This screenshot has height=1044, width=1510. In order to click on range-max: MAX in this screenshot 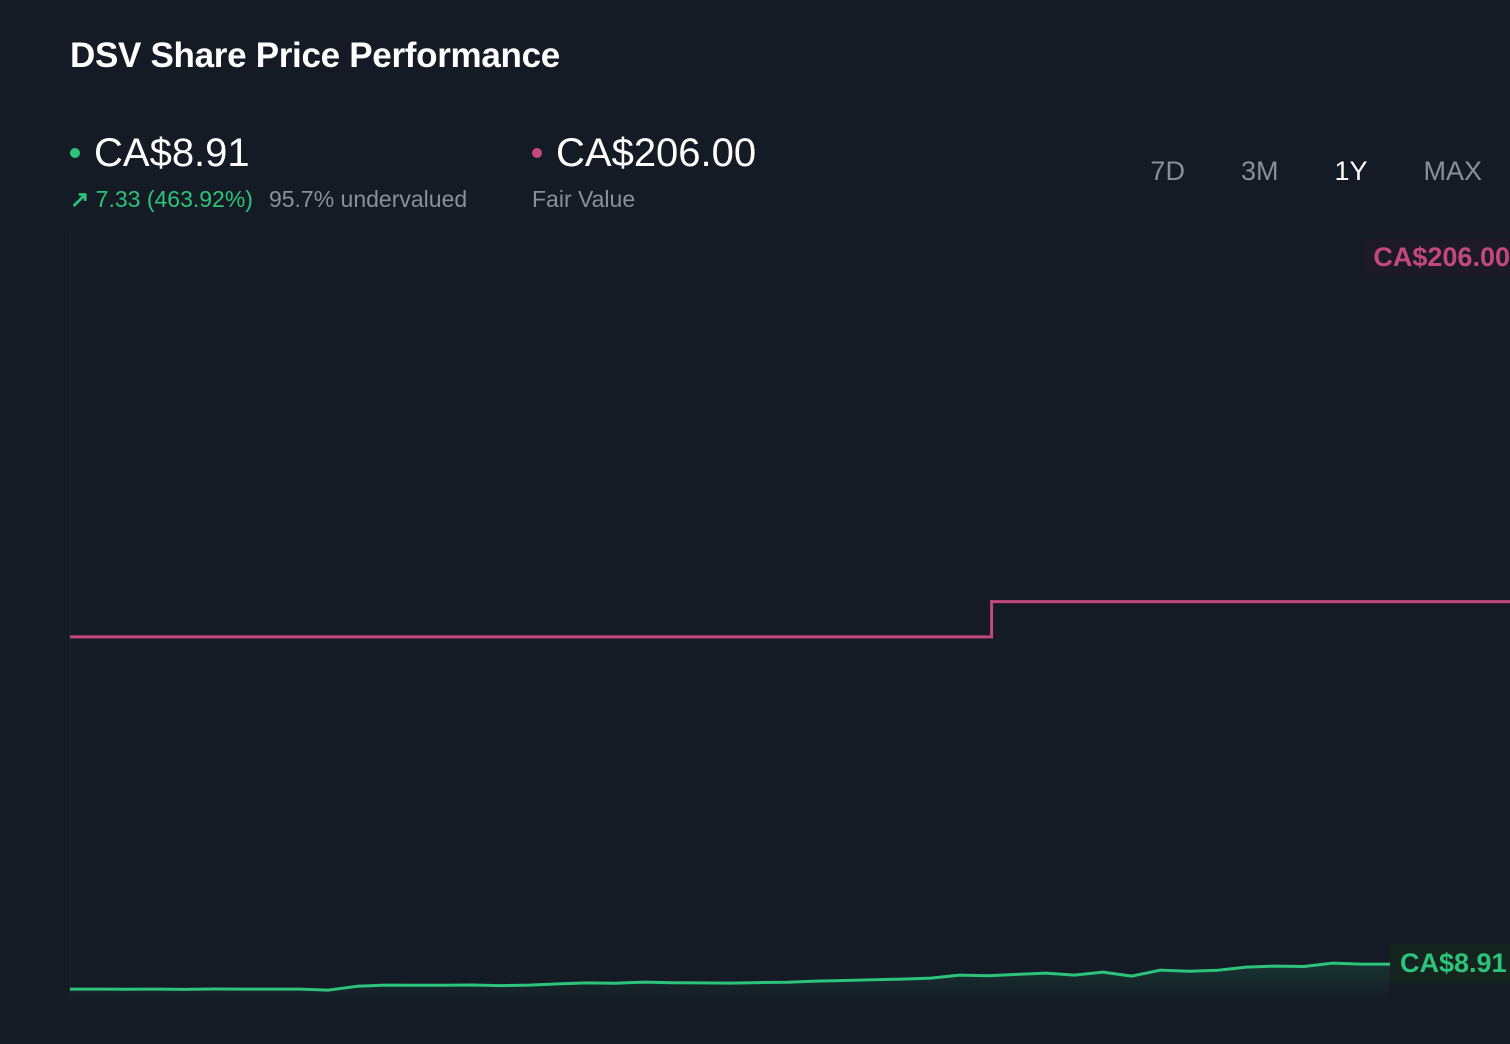, I will do `click(1452, 171)`.